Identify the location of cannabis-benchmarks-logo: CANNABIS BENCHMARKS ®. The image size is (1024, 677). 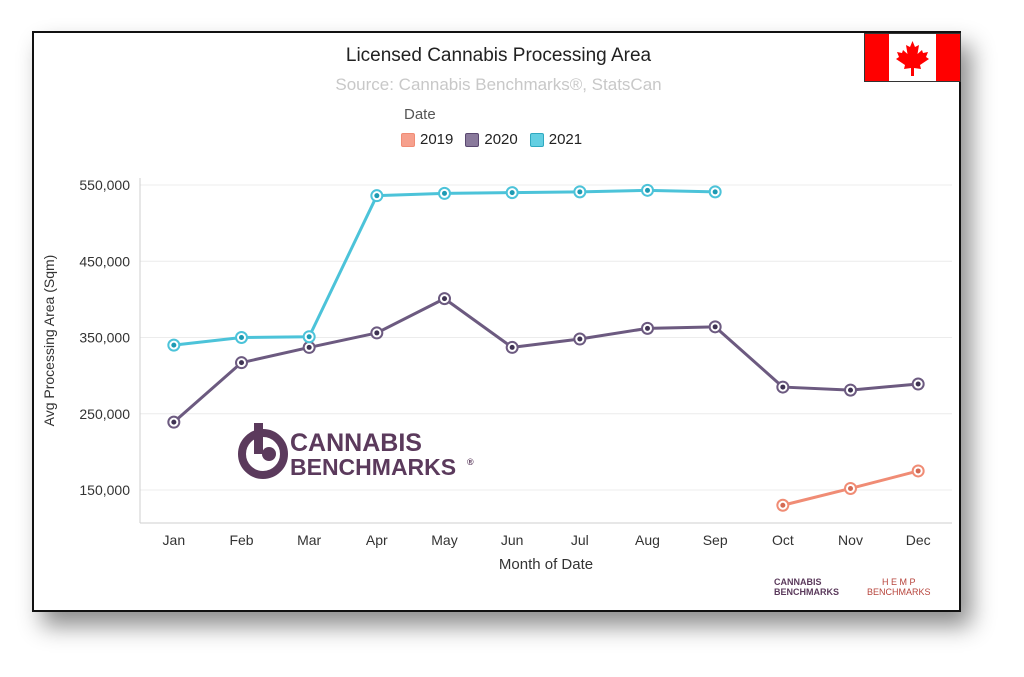
(356, 451).